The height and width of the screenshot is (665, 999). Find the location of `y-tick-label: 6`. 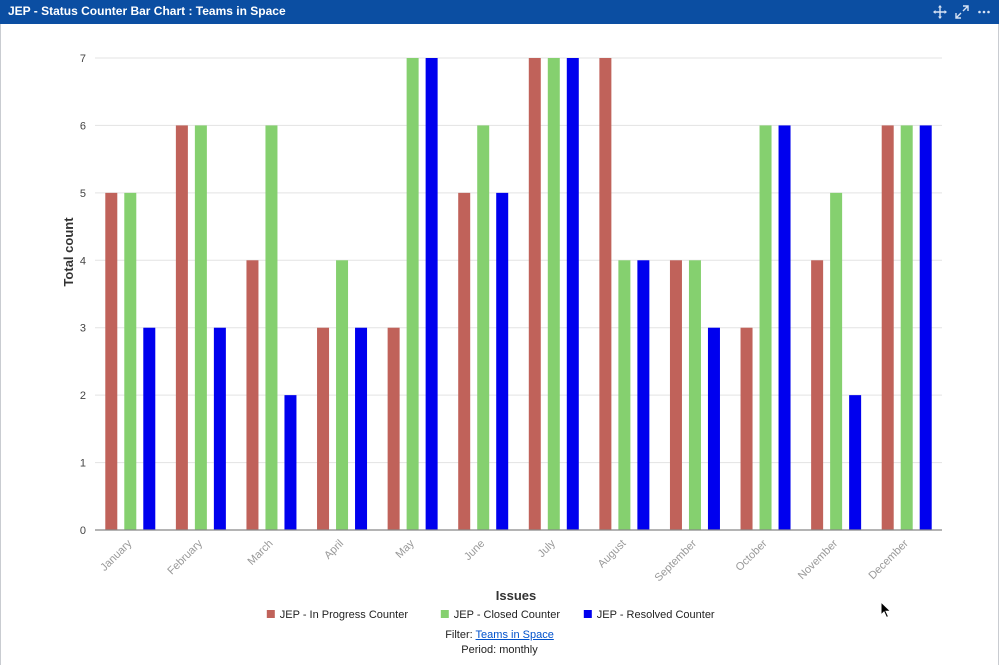

y-tick-label: 6 is located at coordinates (83, 126).